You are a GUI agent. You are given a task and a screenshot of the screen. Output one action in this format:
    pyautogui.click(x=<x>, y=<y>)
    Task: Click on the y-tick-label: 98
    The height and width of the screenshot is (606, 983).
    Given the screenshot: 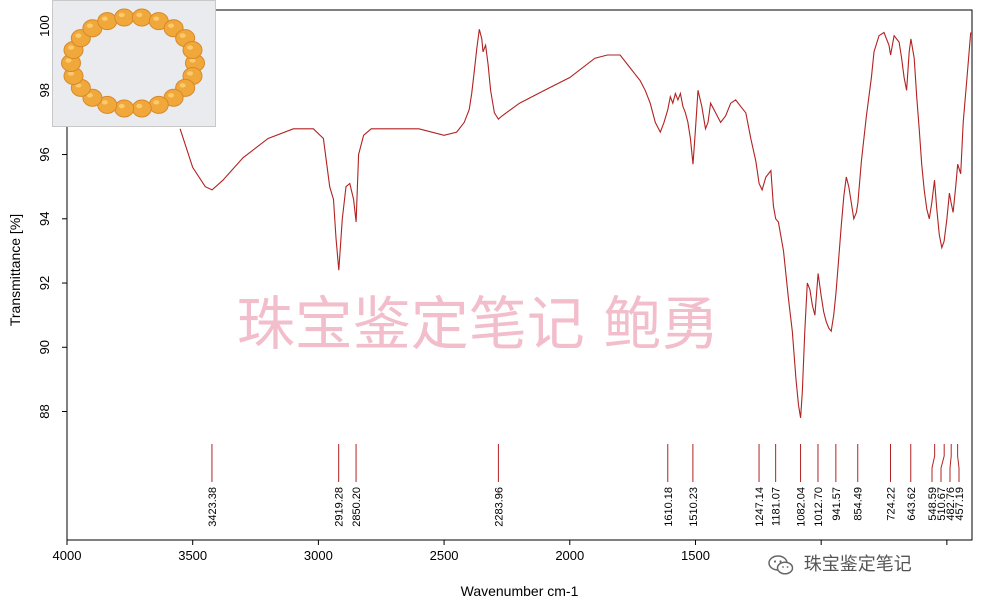 What is the action you would take?
    pyautogui.click(x=44, y=90)
    